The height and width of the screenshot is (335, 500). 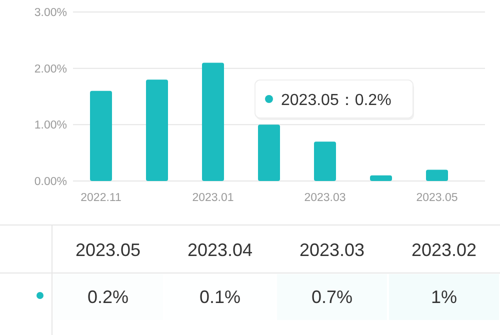 What do you see at coordinates (332, 297) in the screenshot?
I see `data-label: 0.7%` at bounding box center [332, 297].